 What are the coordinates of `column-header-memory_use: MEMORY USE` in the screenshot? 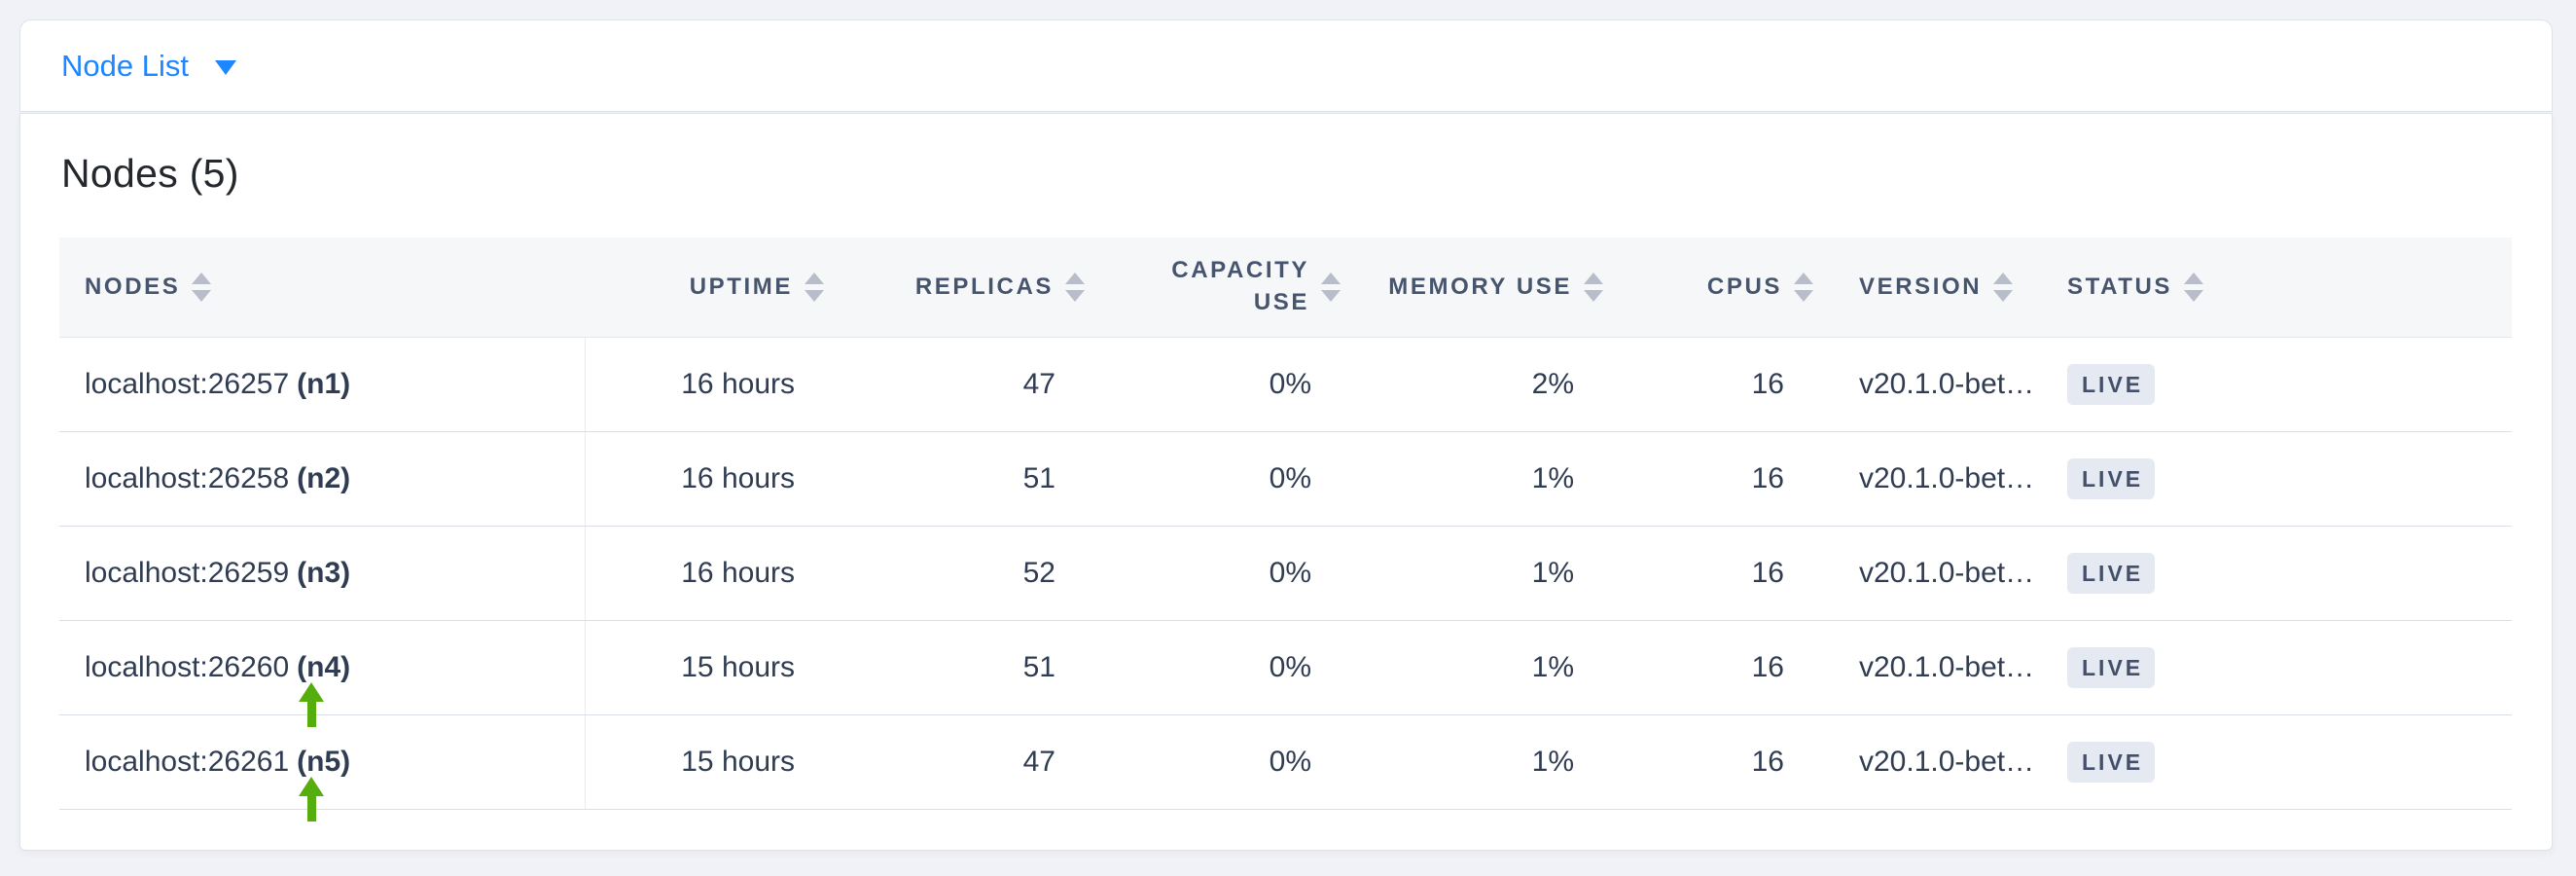 It's located at (1485, 288).